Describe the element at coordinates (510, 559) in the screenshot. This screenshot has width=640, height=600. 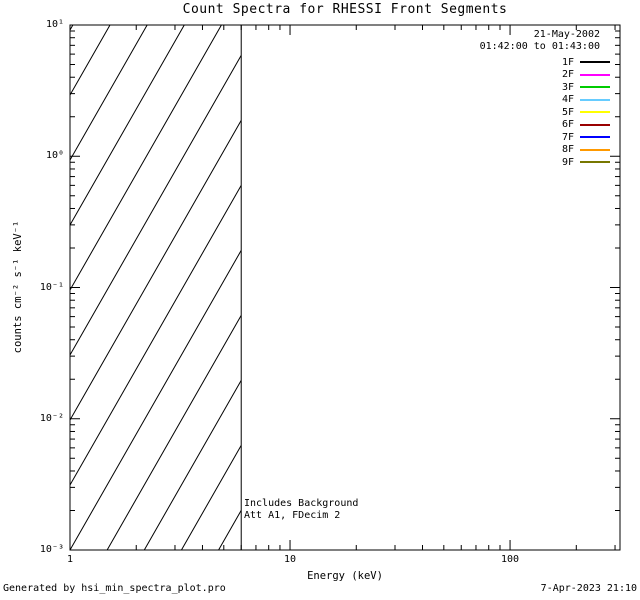
I see `x-tick-label: 100` at that location.